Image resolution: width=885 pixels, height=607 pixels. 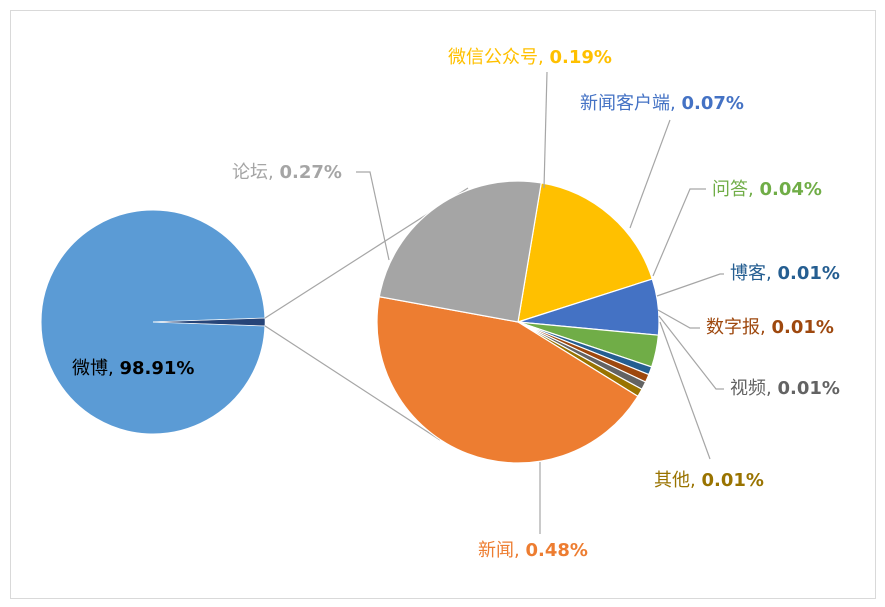 What do you see at coordinates (732, 480) in the screenshot?
I see `label-others-value: 0.01%` at bounding box center [732, 480].